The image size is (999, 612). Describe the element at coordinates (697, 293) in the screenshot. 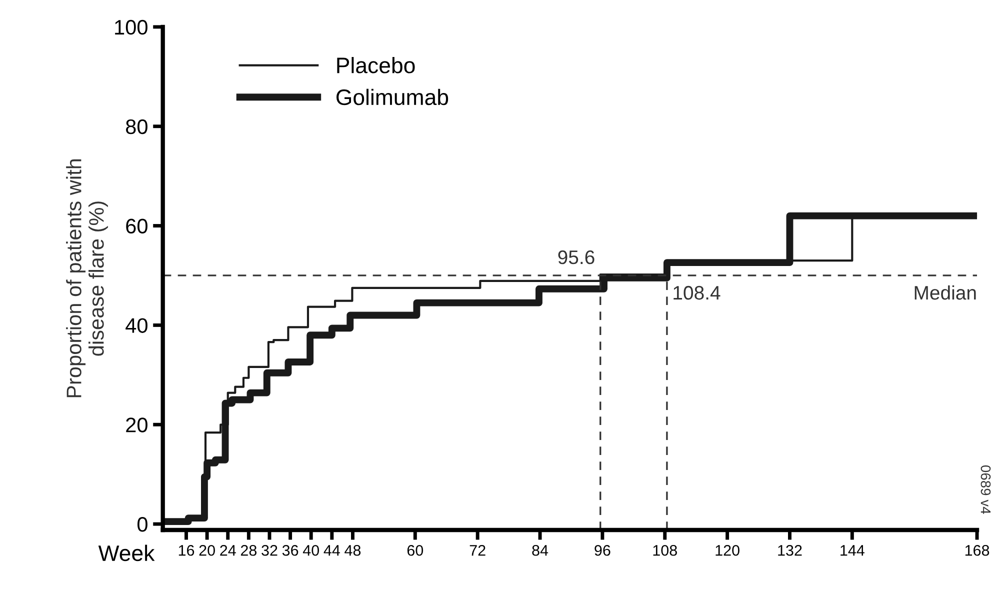

I see `ref-line-label: 108.4` at that location.